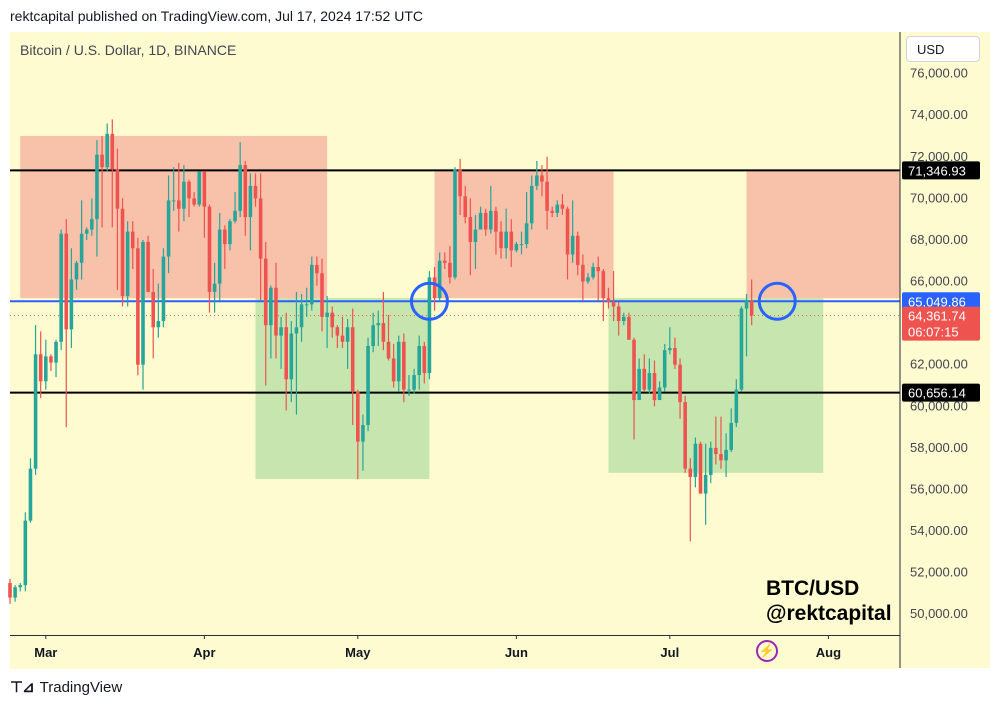 The height and width of the screenshot is (706, 1000). Describe the element at coordinates (939, 73) in the screenshot. I see `y-tick-label: 76,000.00` at that location.